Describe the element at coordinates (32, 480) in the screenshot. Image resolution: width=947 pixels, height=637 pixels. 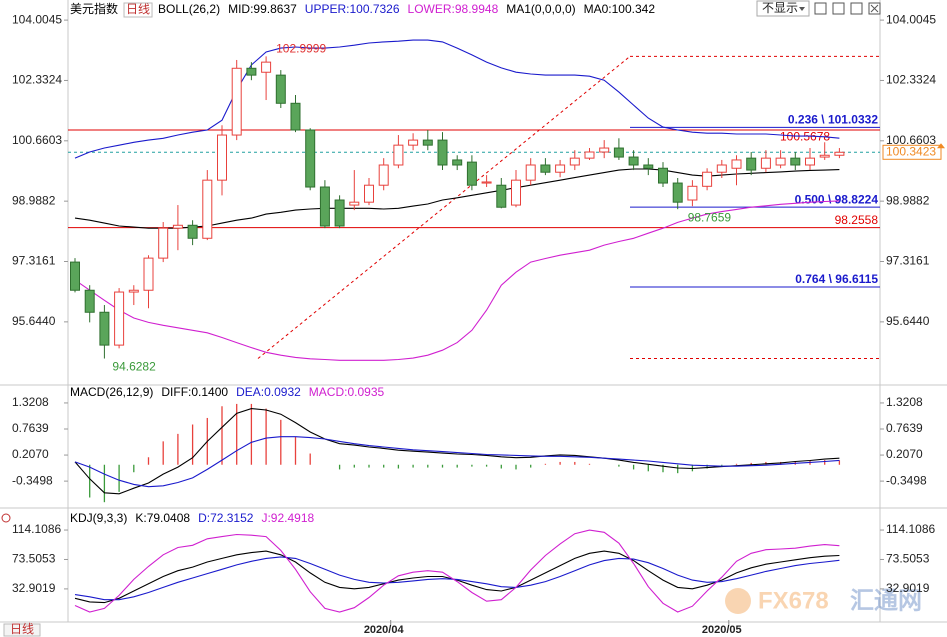
I see `y-tick-label: -0.3498` at that location.